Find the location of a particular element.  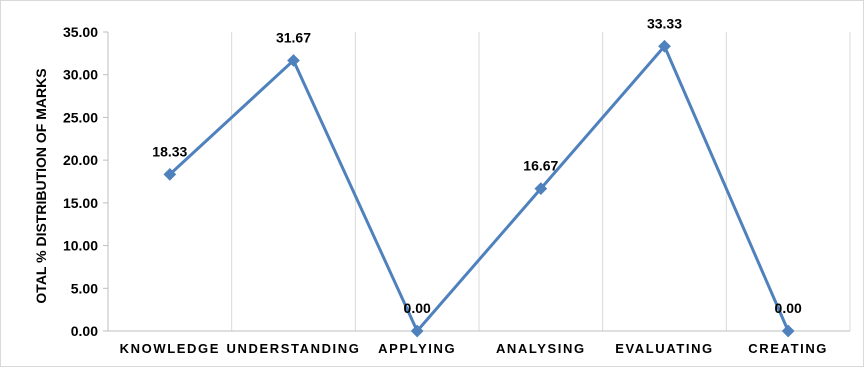

x-tick-label: KNOWLEDGE is located at coordinates (170, 348).